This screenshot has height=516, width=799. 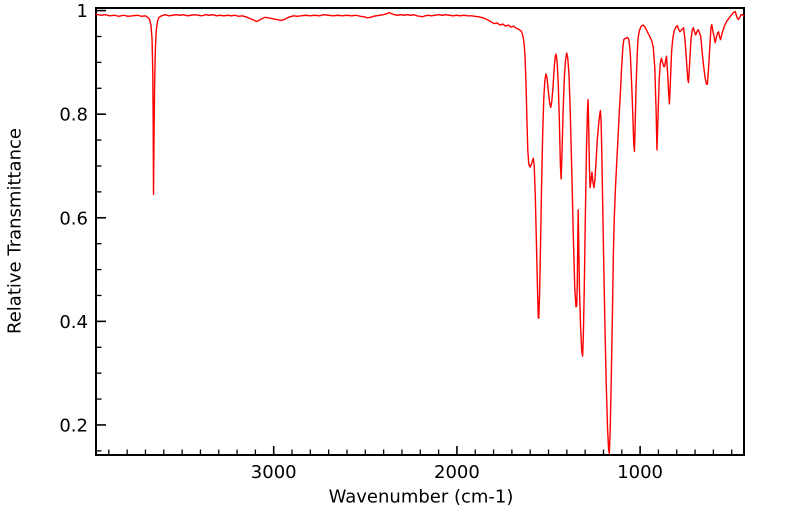 I want to click on y-tick-label: 0.8, so click(x=73, y=115).